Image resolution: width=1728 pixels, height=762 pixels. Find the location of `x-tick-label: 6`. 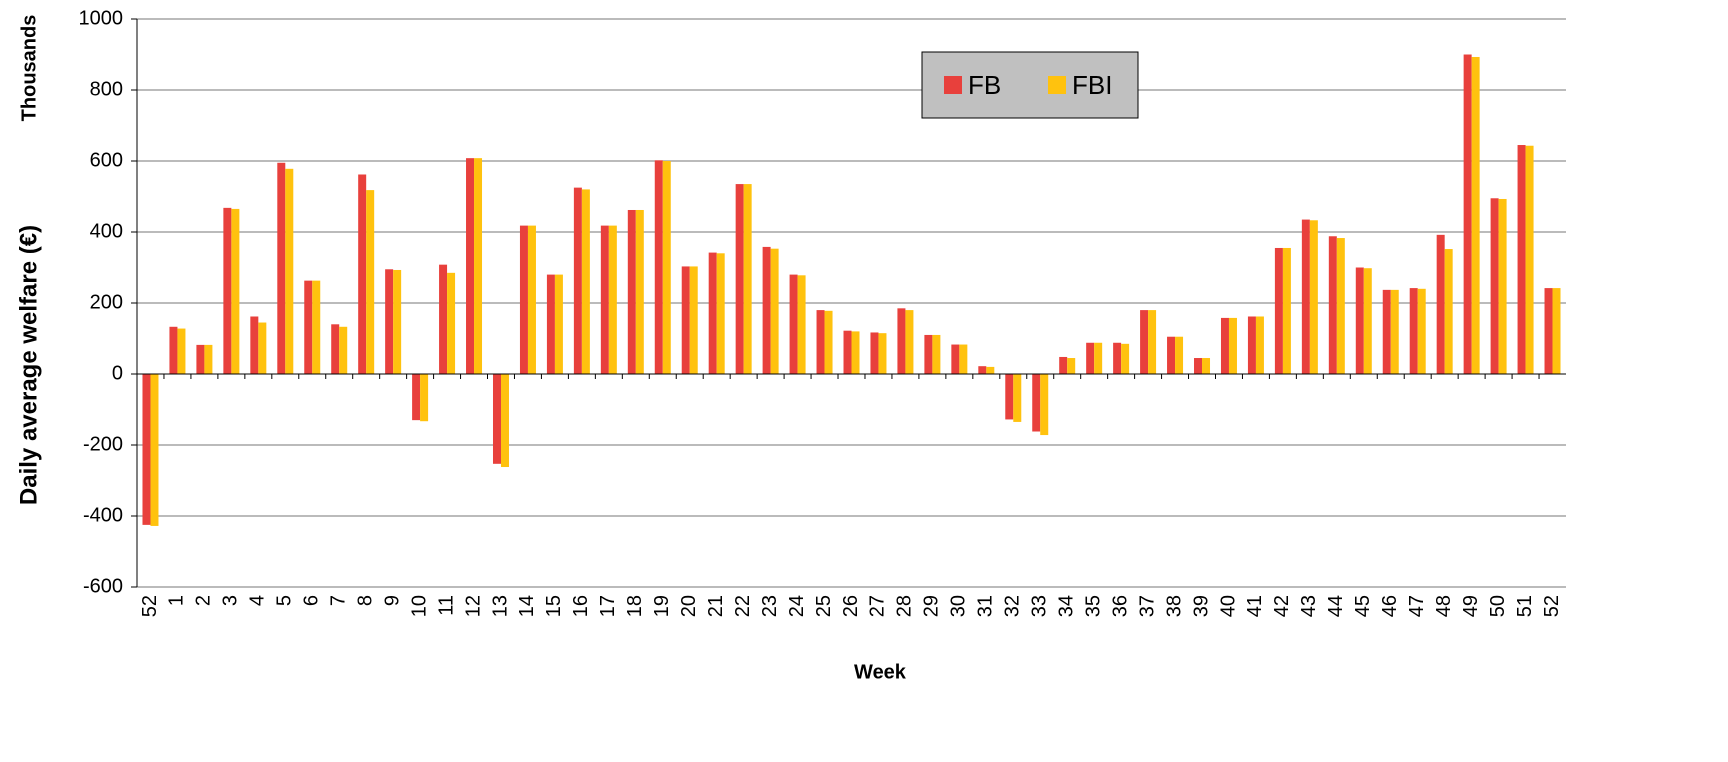

x-tick-label: 6 is located at coordinates (312, 600).